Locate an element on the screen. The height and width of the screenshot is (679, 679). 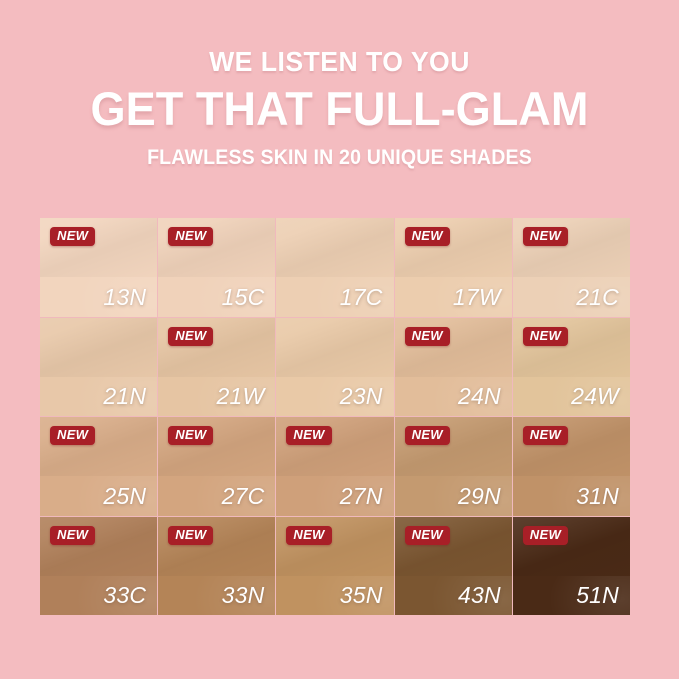
shade-code-label: 35N is located at coordinates (361, 595).